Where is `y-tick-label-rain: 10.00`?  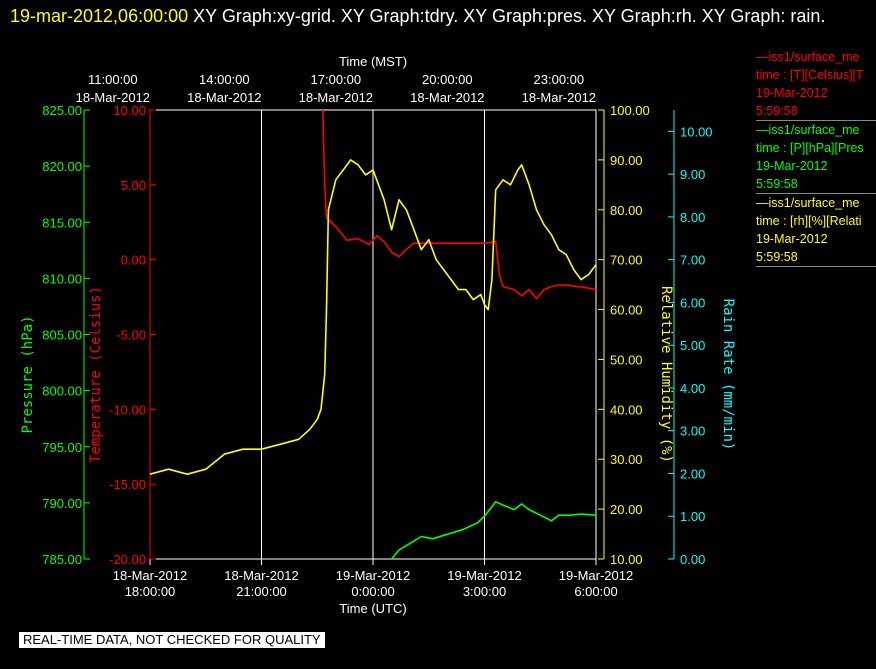
y-tick-label-rain: 10.00 is located at coordinates (696, 131).